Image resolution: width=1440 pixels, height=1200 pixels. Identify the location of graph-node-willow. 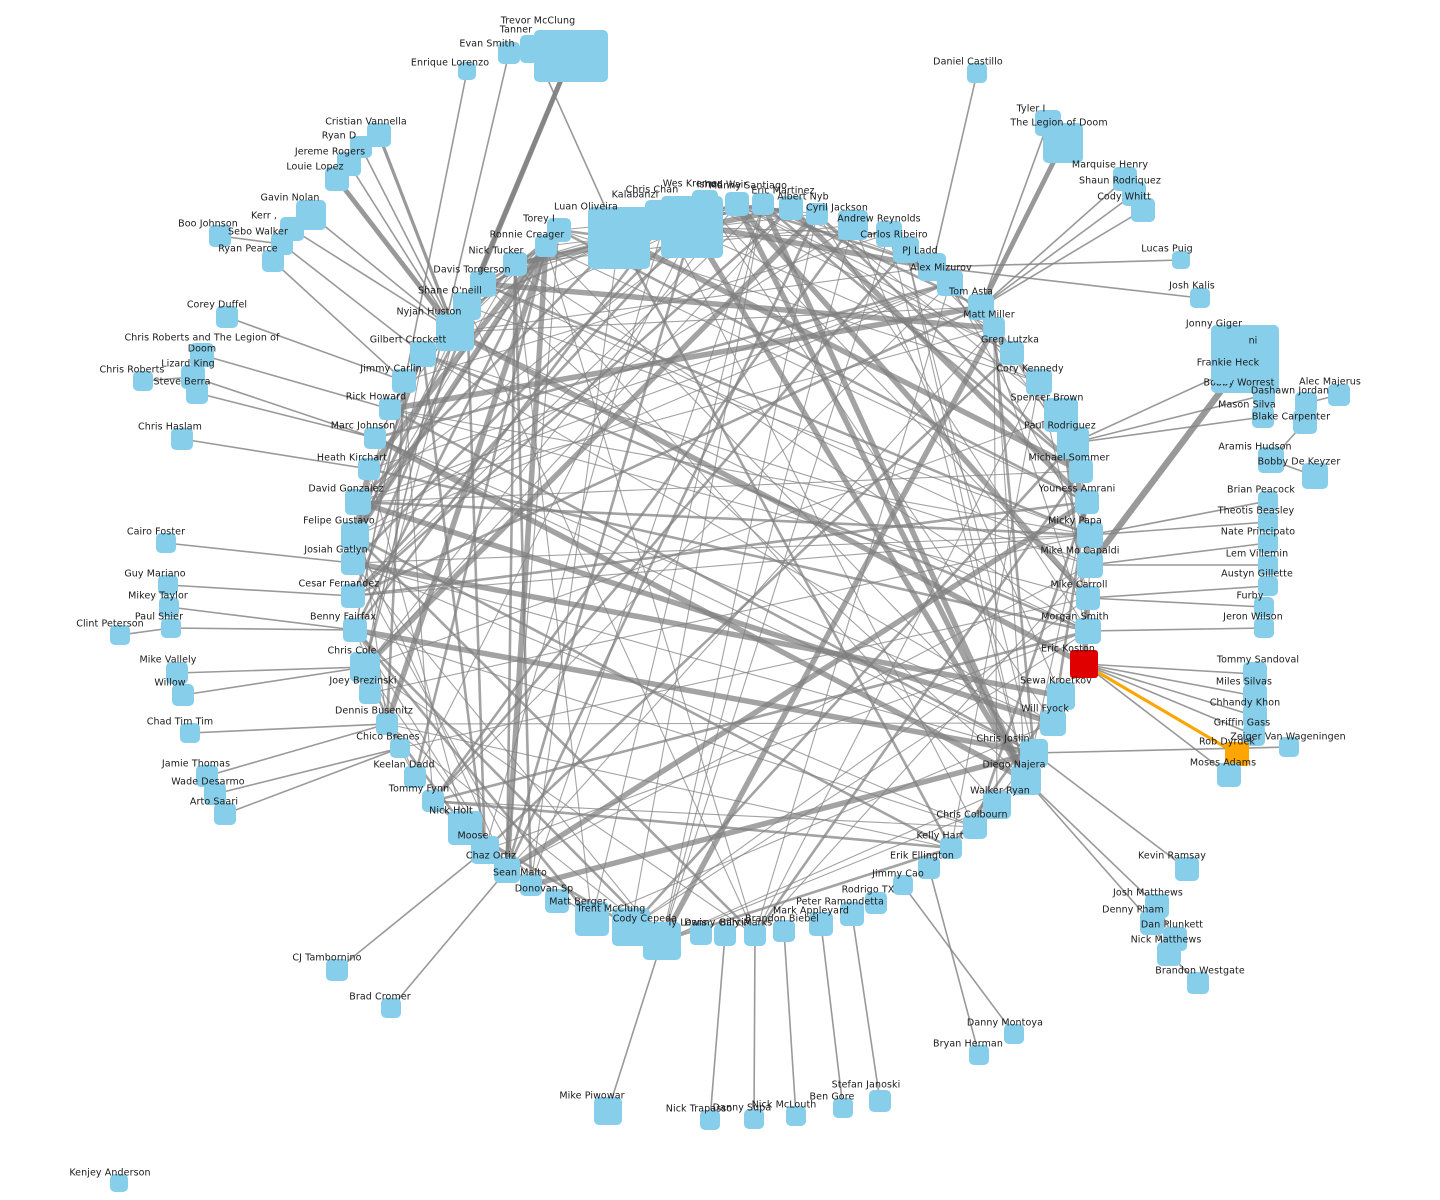
(183, 695).